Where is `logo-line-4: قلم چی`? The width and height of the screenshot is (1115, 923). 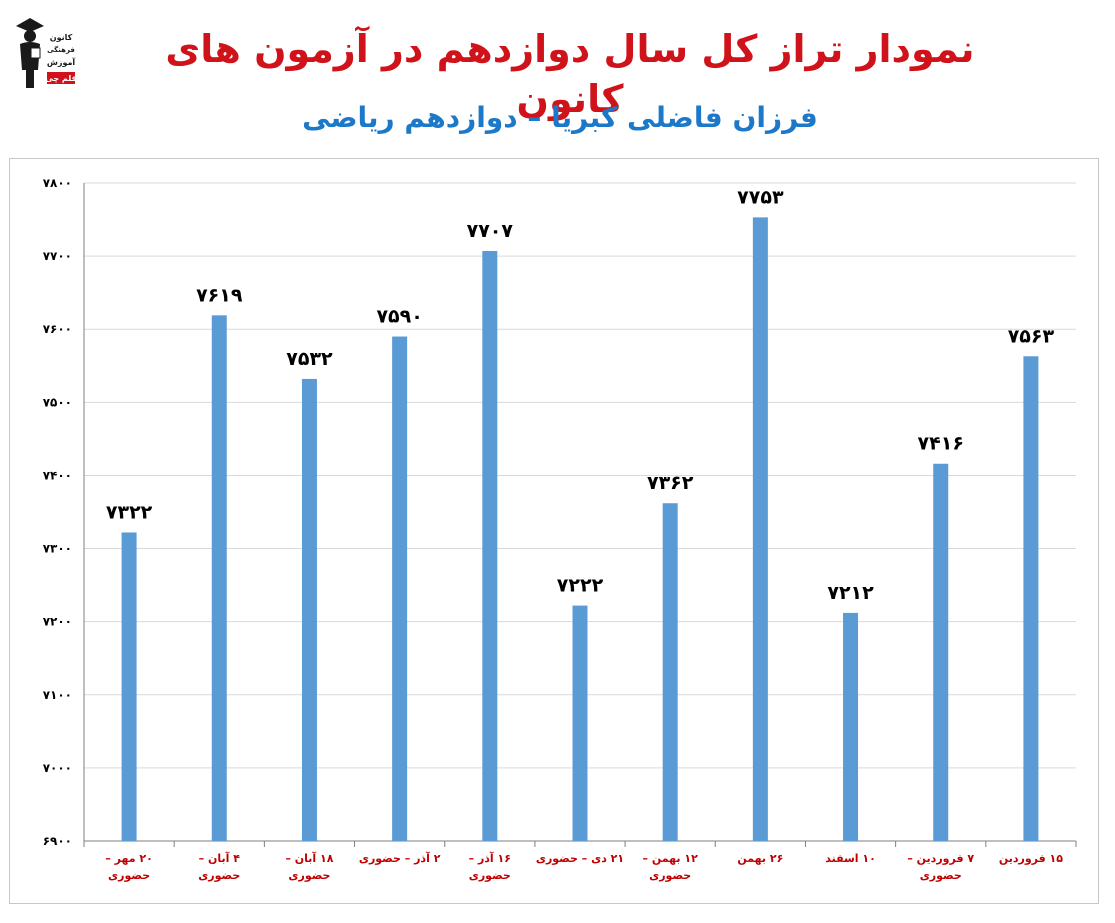 logo-line-4: قلم چی is located at coordinates (60, 78).